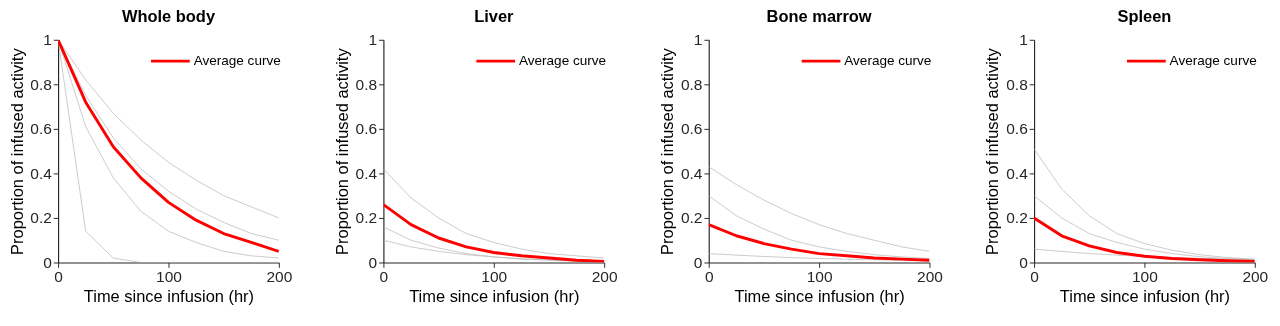 This screenshot has height=326, width=1280. I want to click on chart-title: Spleen, so click(1144, 16).